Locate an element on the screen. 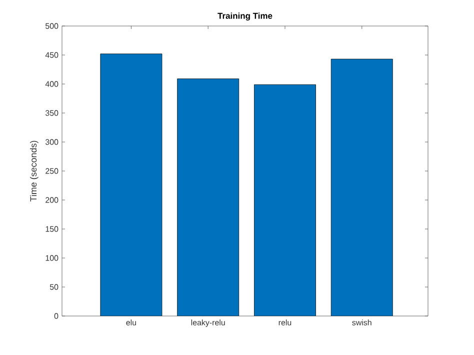 This screenshot has height=355, width=474. chart-title: Training Time is located at coordinates (245, 16).